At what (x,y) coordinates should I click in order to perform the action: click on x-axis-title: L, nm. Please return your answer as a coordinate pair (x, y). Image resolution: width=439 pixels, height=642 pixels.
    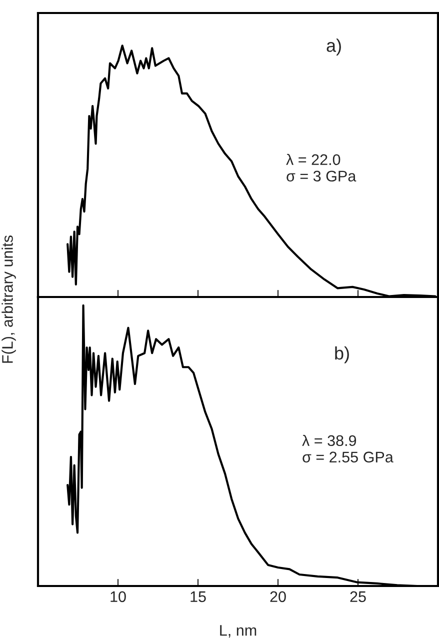
    Looking at the image, I should click on (238, 631).